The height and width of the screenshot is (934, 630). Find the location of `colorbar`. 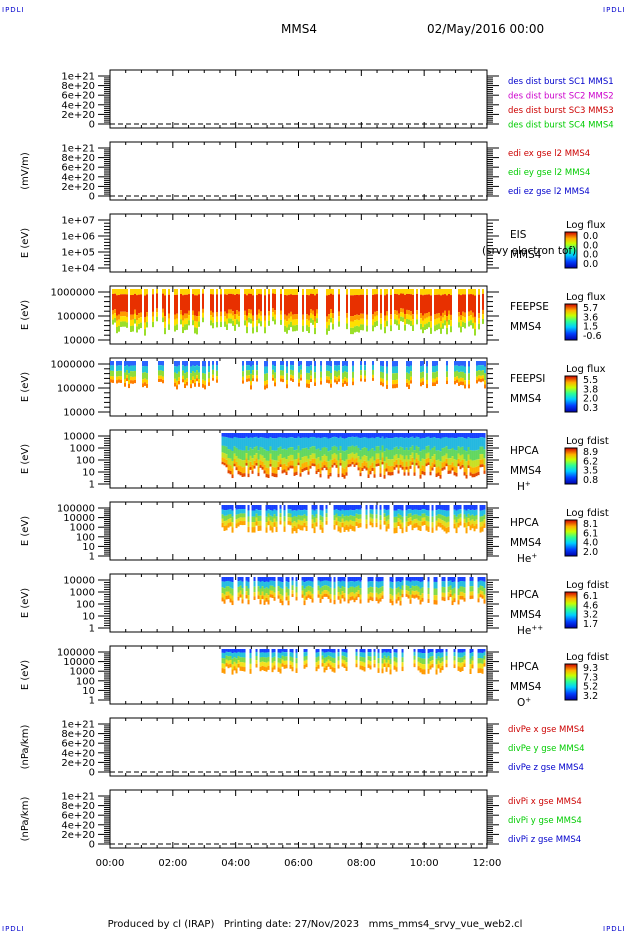

colorbar is located at coordinates (571, 394).